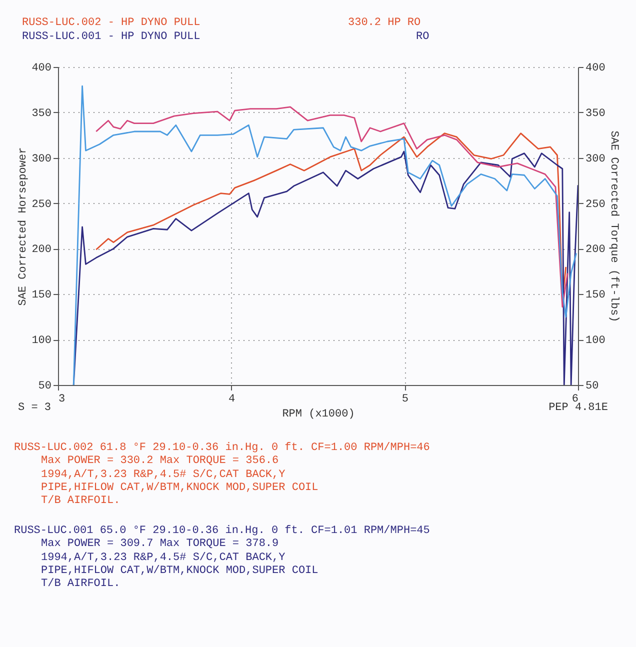 The image size is (636, 647). I want to click on y-tick-label: 300, so click(42, 159).